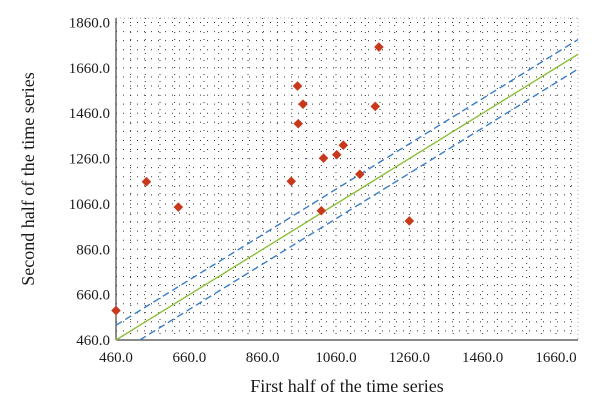 The image size is (600, 416). I want to click on y-tick-label: 460.0, so click(93, 341).